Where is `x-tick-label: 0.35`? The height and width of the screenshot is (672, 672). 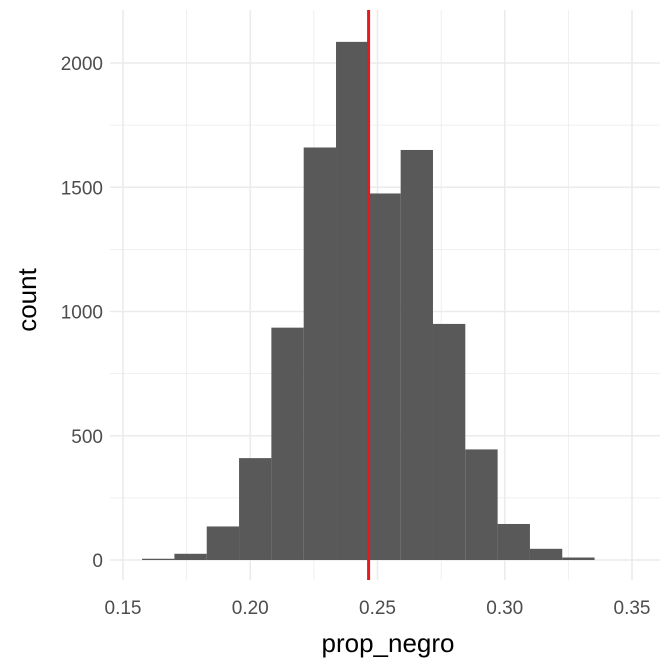
x-tick-label: 0.35 is located at coordinates (632, 608).